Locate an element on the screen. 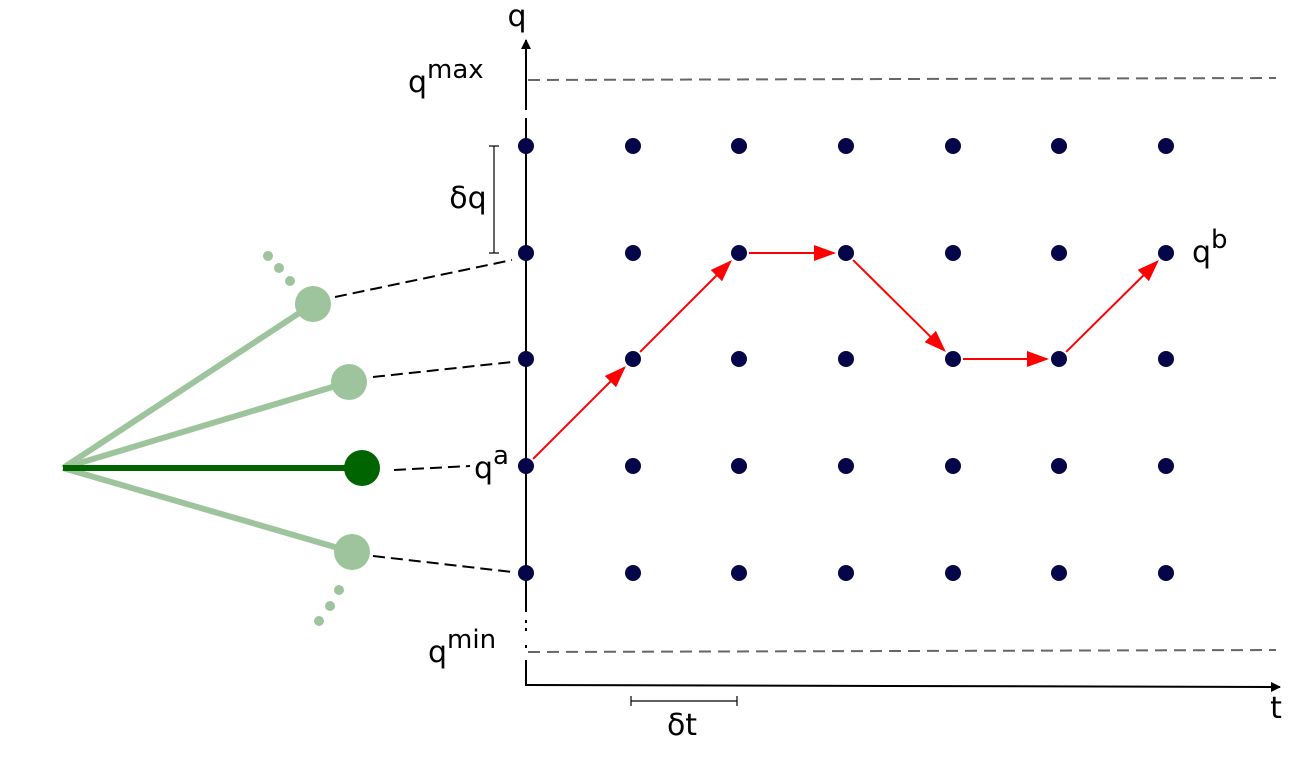  qmin-sup: min is located at coordinates (471, 640).